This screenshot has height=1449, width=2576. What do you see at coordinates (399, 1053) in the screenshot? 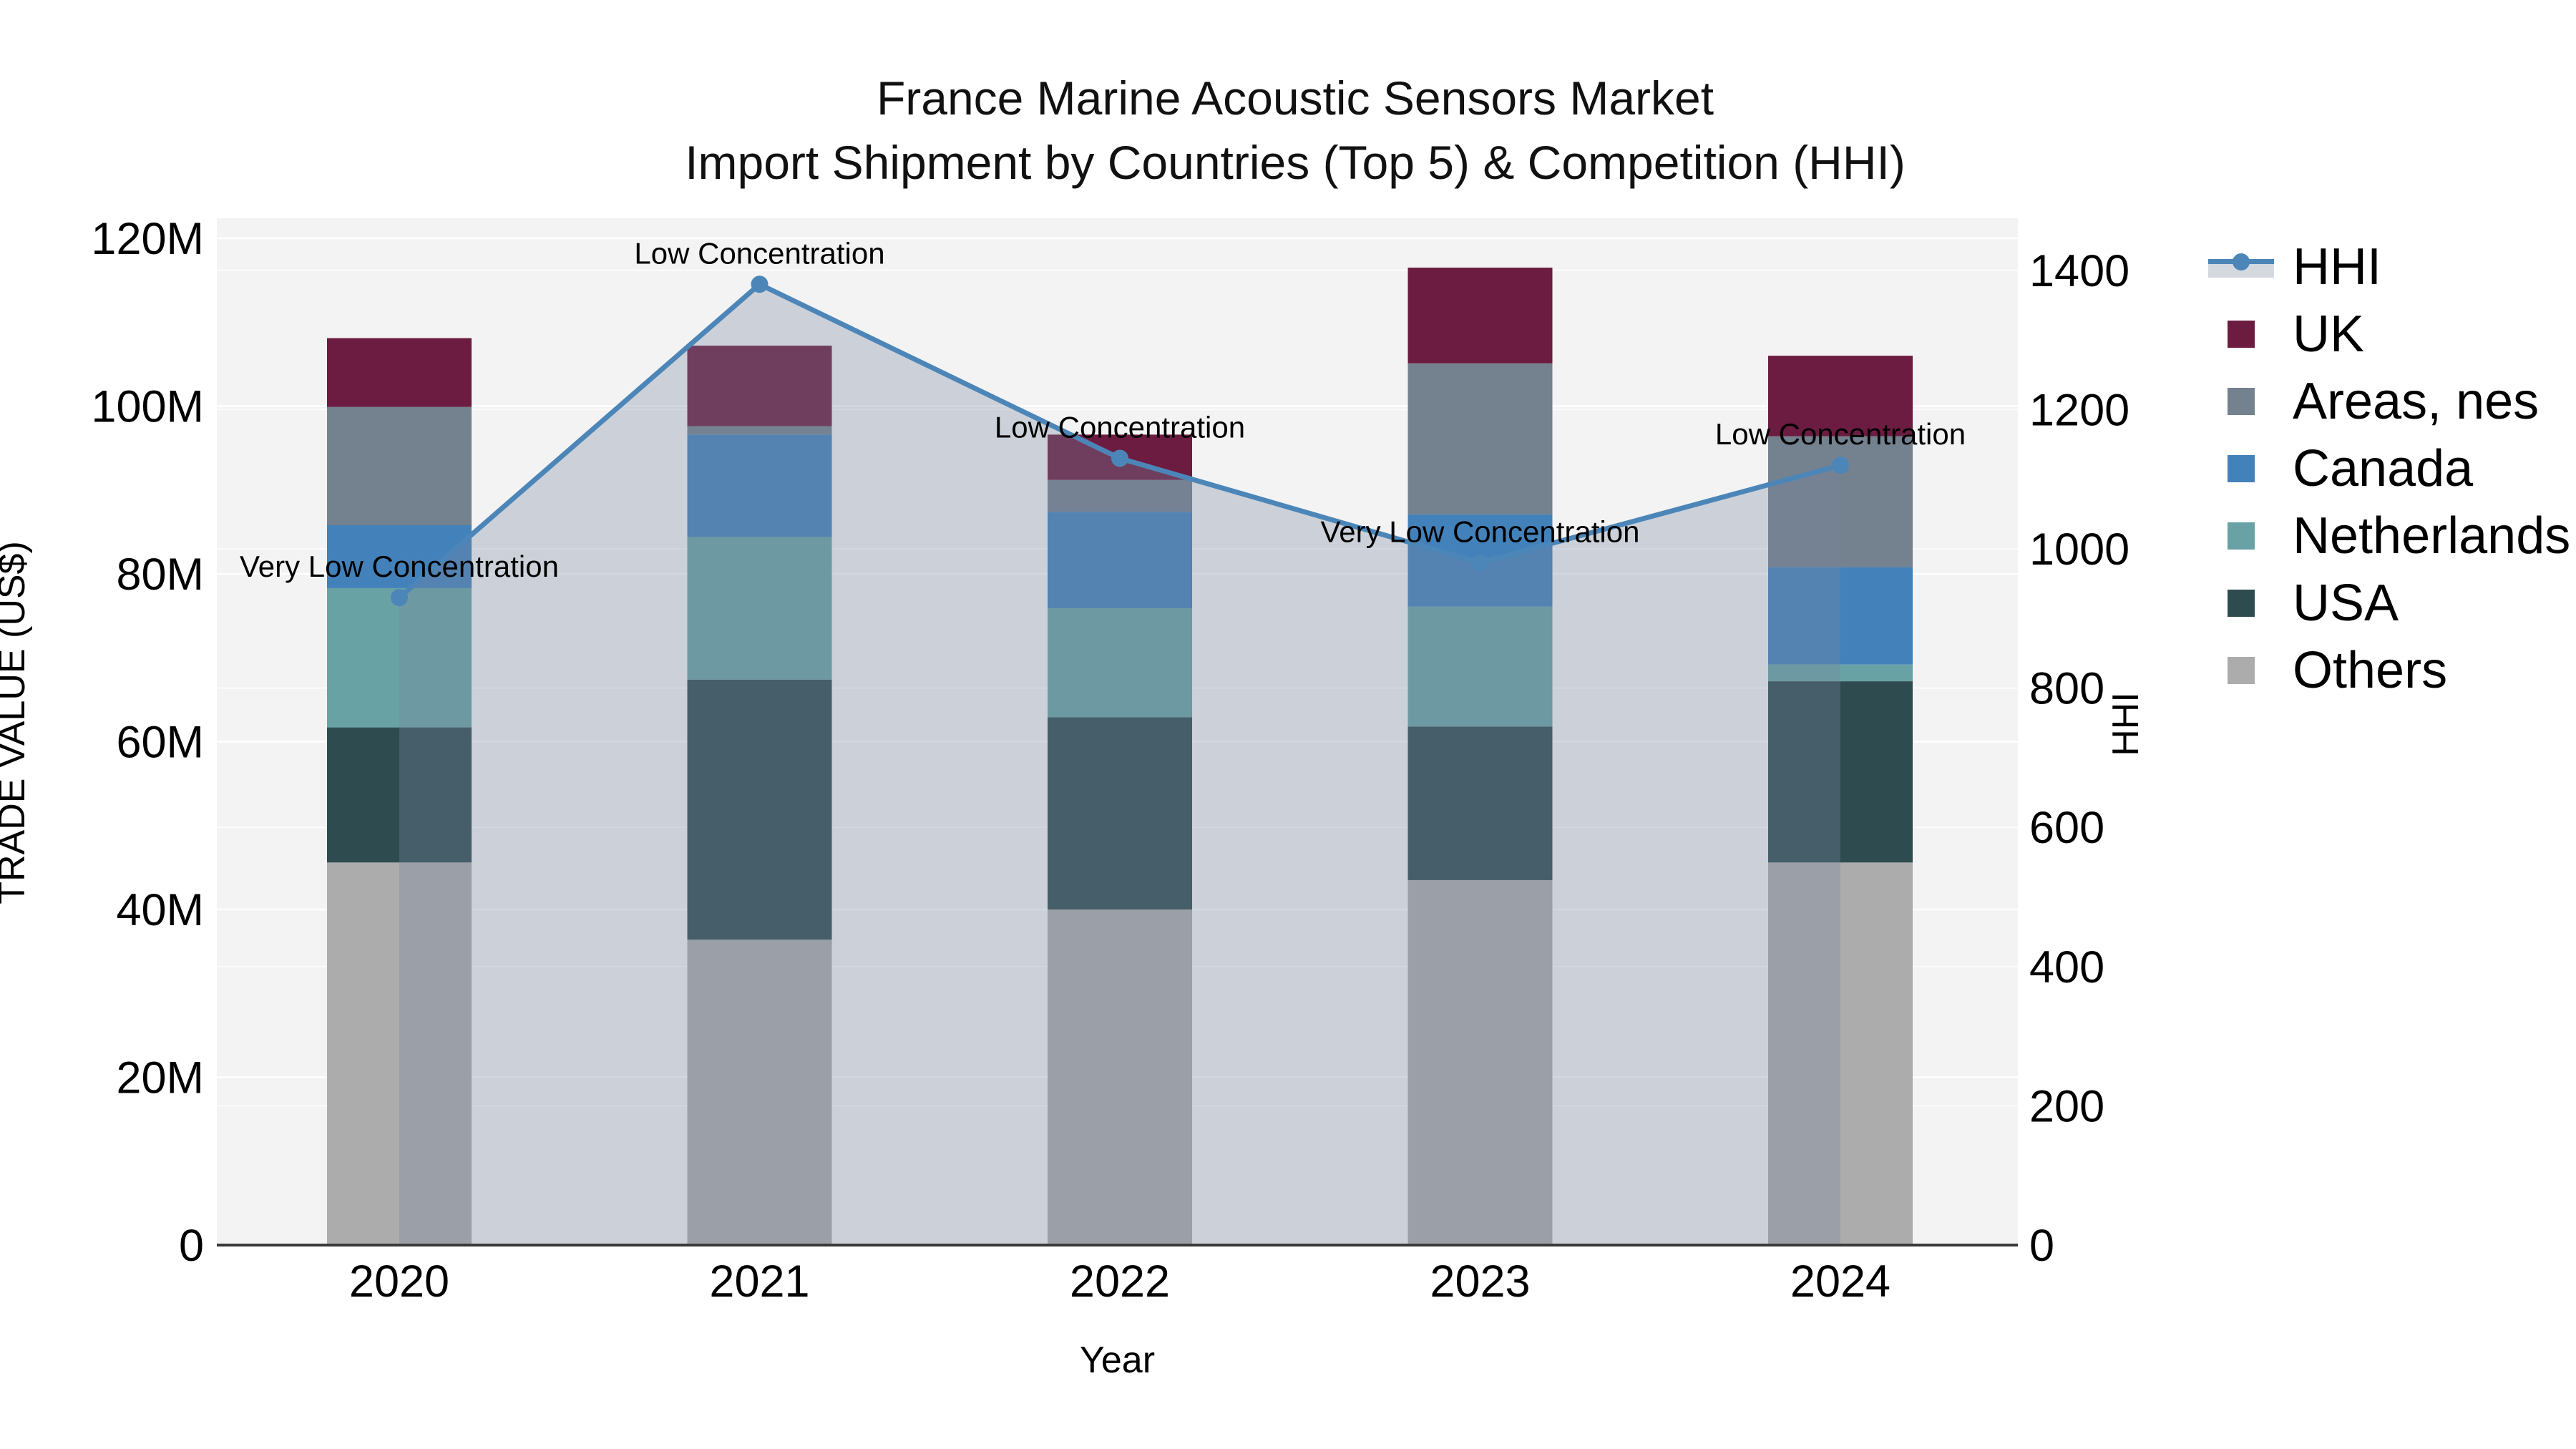
I see `bar-segment-2020-others` at bounding box center [399, 1053].